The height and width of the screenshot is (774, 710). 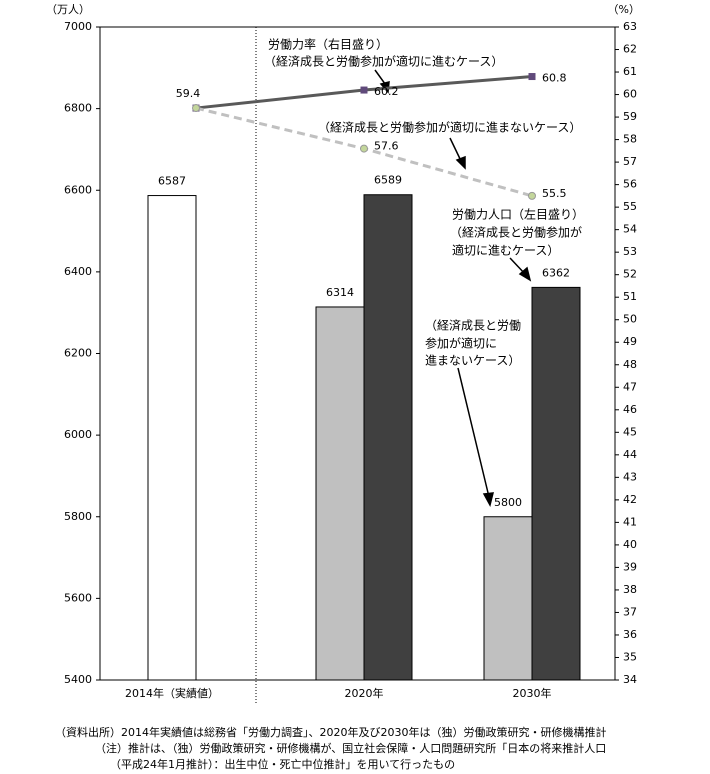 I want to click on y2-tick-label: 59, so click(x=630, y=116).